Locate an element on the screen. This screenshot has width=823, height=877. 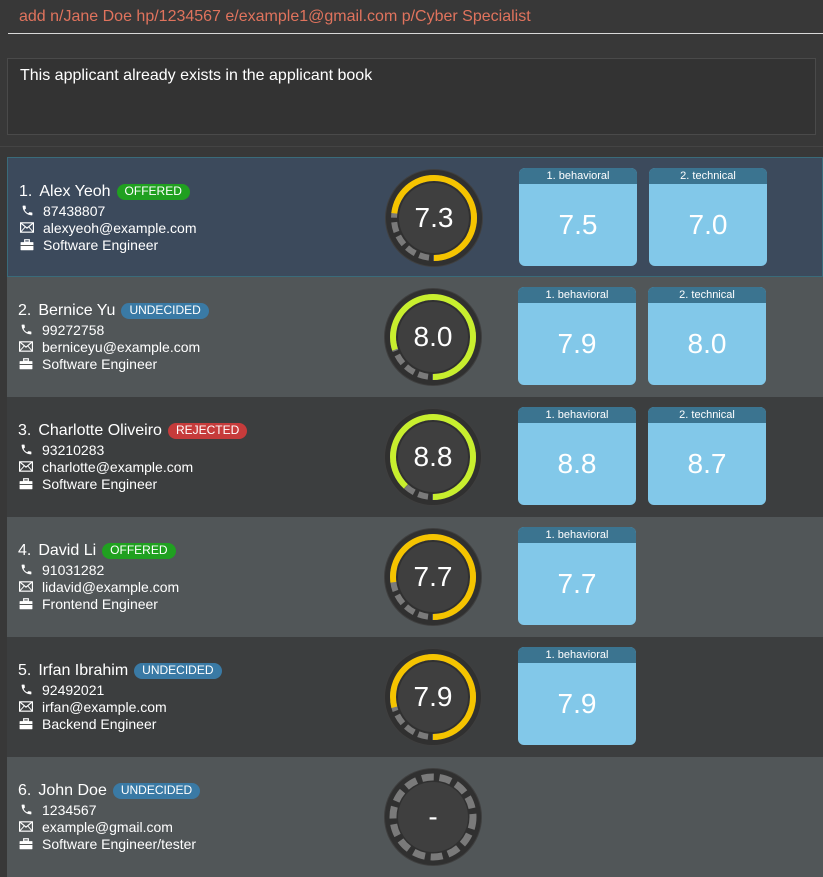
email-row: example@gmail.com is located at coordinates (109, 826).